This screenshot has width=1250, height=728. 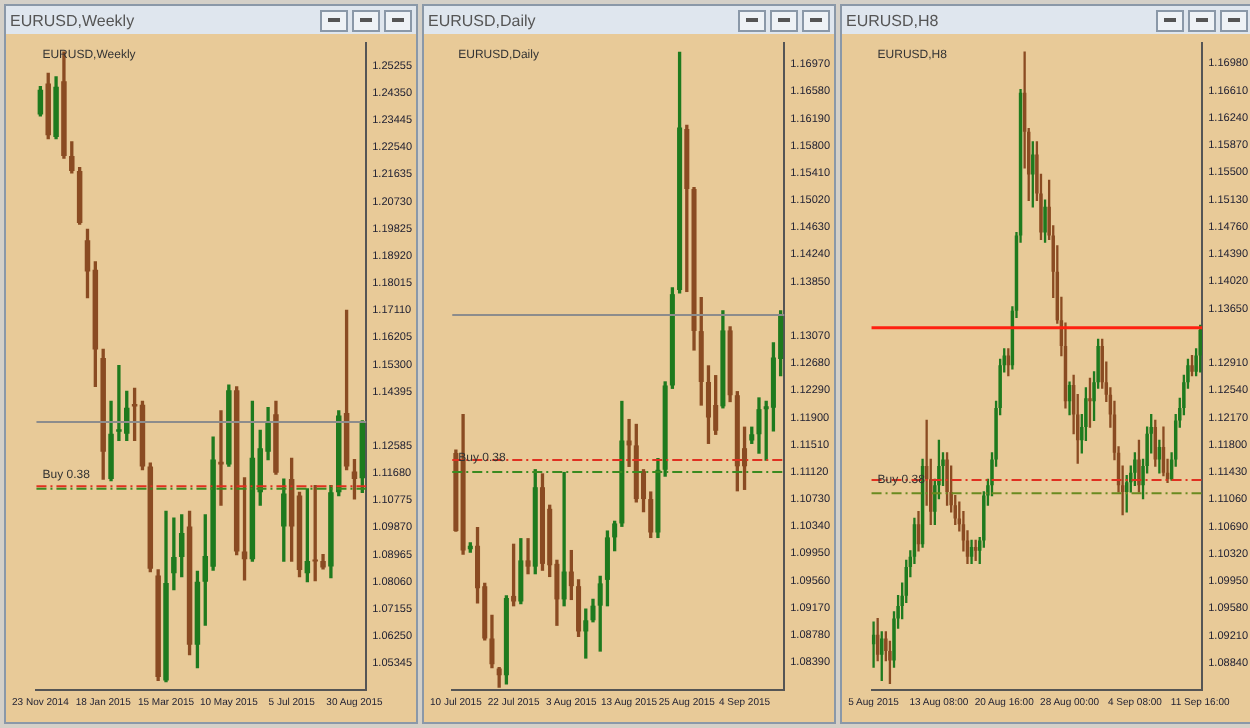 I want to click on chart-title: EURUSD,Weekly, so click(x=72, y=20).